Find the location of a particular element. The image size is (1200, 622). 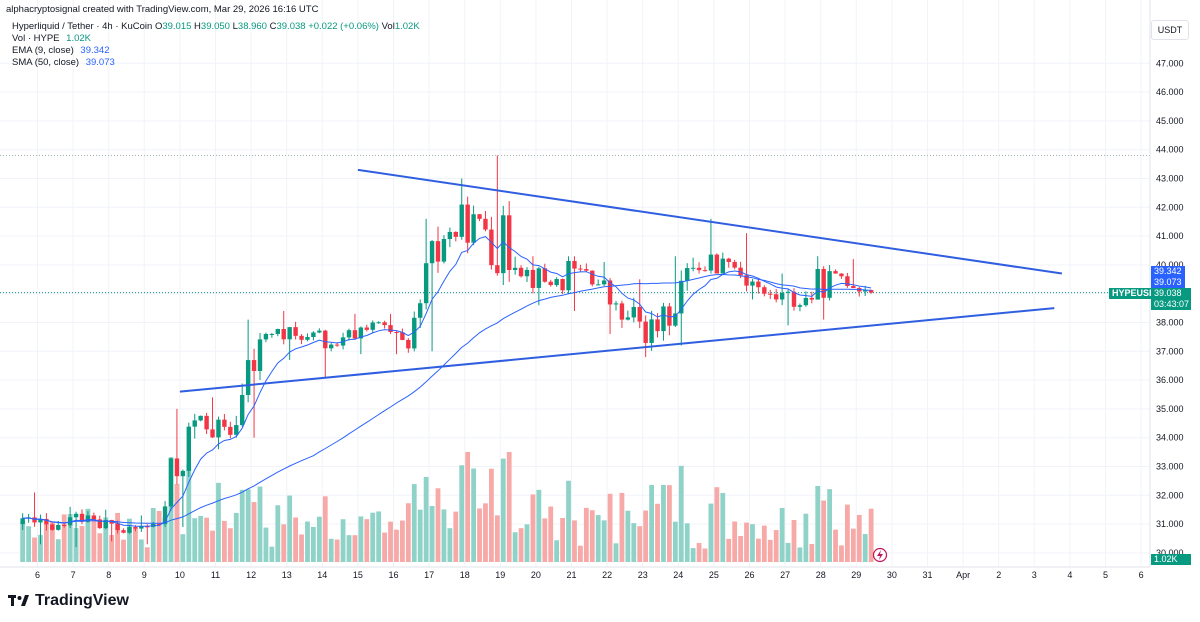

indicator-ema: EMA (9, close) 39.342 is located at coordinates (60, 50).